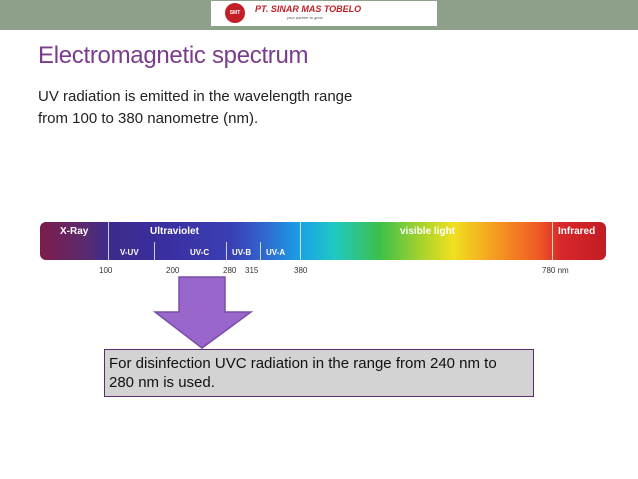 The image size is (638, 479). I want to click on band-label-uva: UV-A, so click(276, 252).